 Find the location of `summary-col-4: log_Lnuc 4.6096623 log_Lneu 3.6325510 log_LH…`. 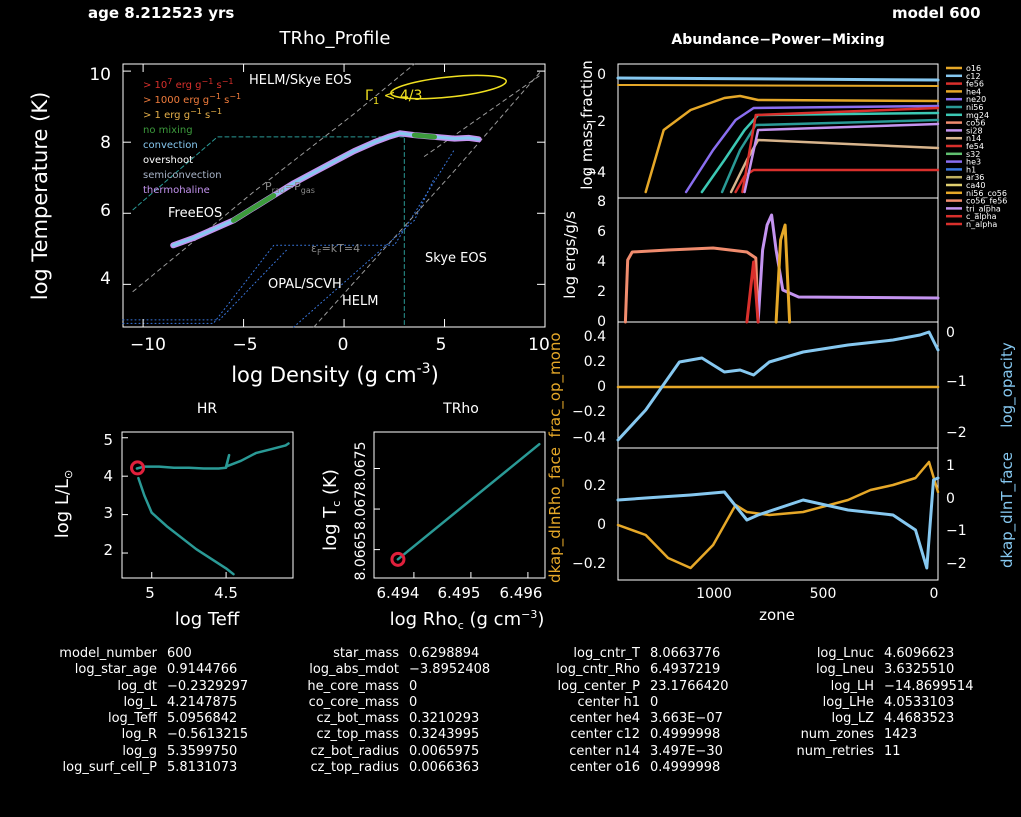

summary-col-4: log_Lnuc 4.6096623 log_Lneu 3.6325510 log_LH… is located at coordinates (862, 703).